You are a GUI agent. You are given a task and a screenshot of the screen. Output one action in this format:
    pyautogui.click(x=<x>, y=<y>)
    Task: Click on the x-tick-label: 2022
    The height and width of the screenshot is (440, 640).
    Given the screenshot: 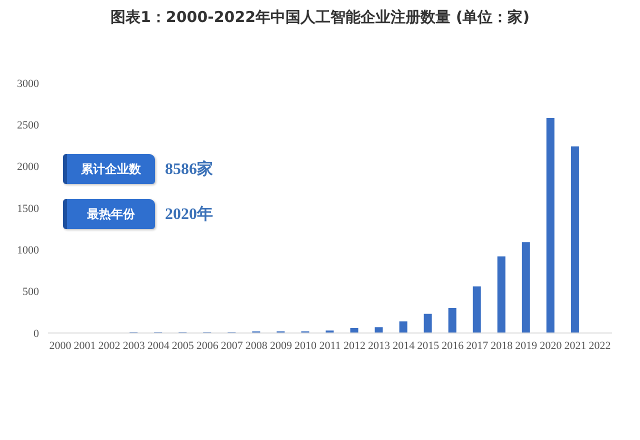 What is the action you would take?
    pyautogui.click(x=599, y=346)
    